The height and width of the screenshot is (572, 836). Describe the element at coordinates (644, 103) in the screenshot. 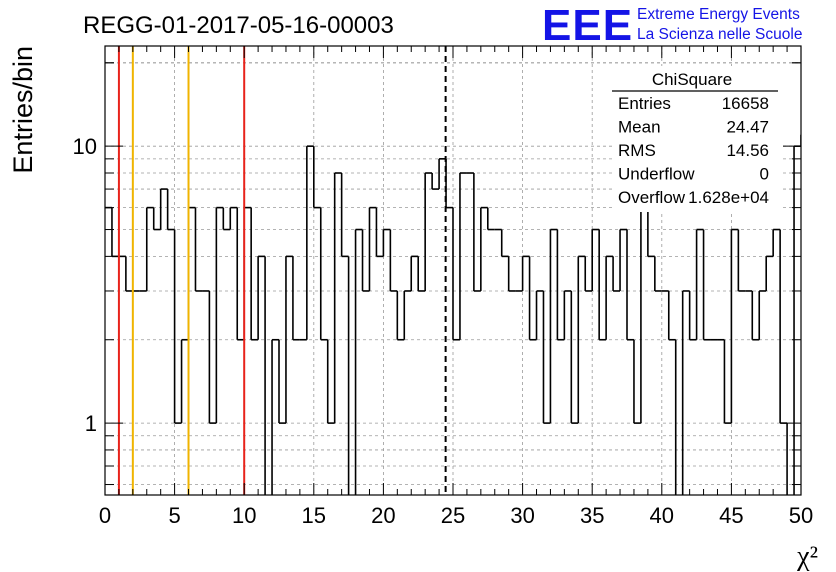

I see `stats-key-entries: Entries` at that location.